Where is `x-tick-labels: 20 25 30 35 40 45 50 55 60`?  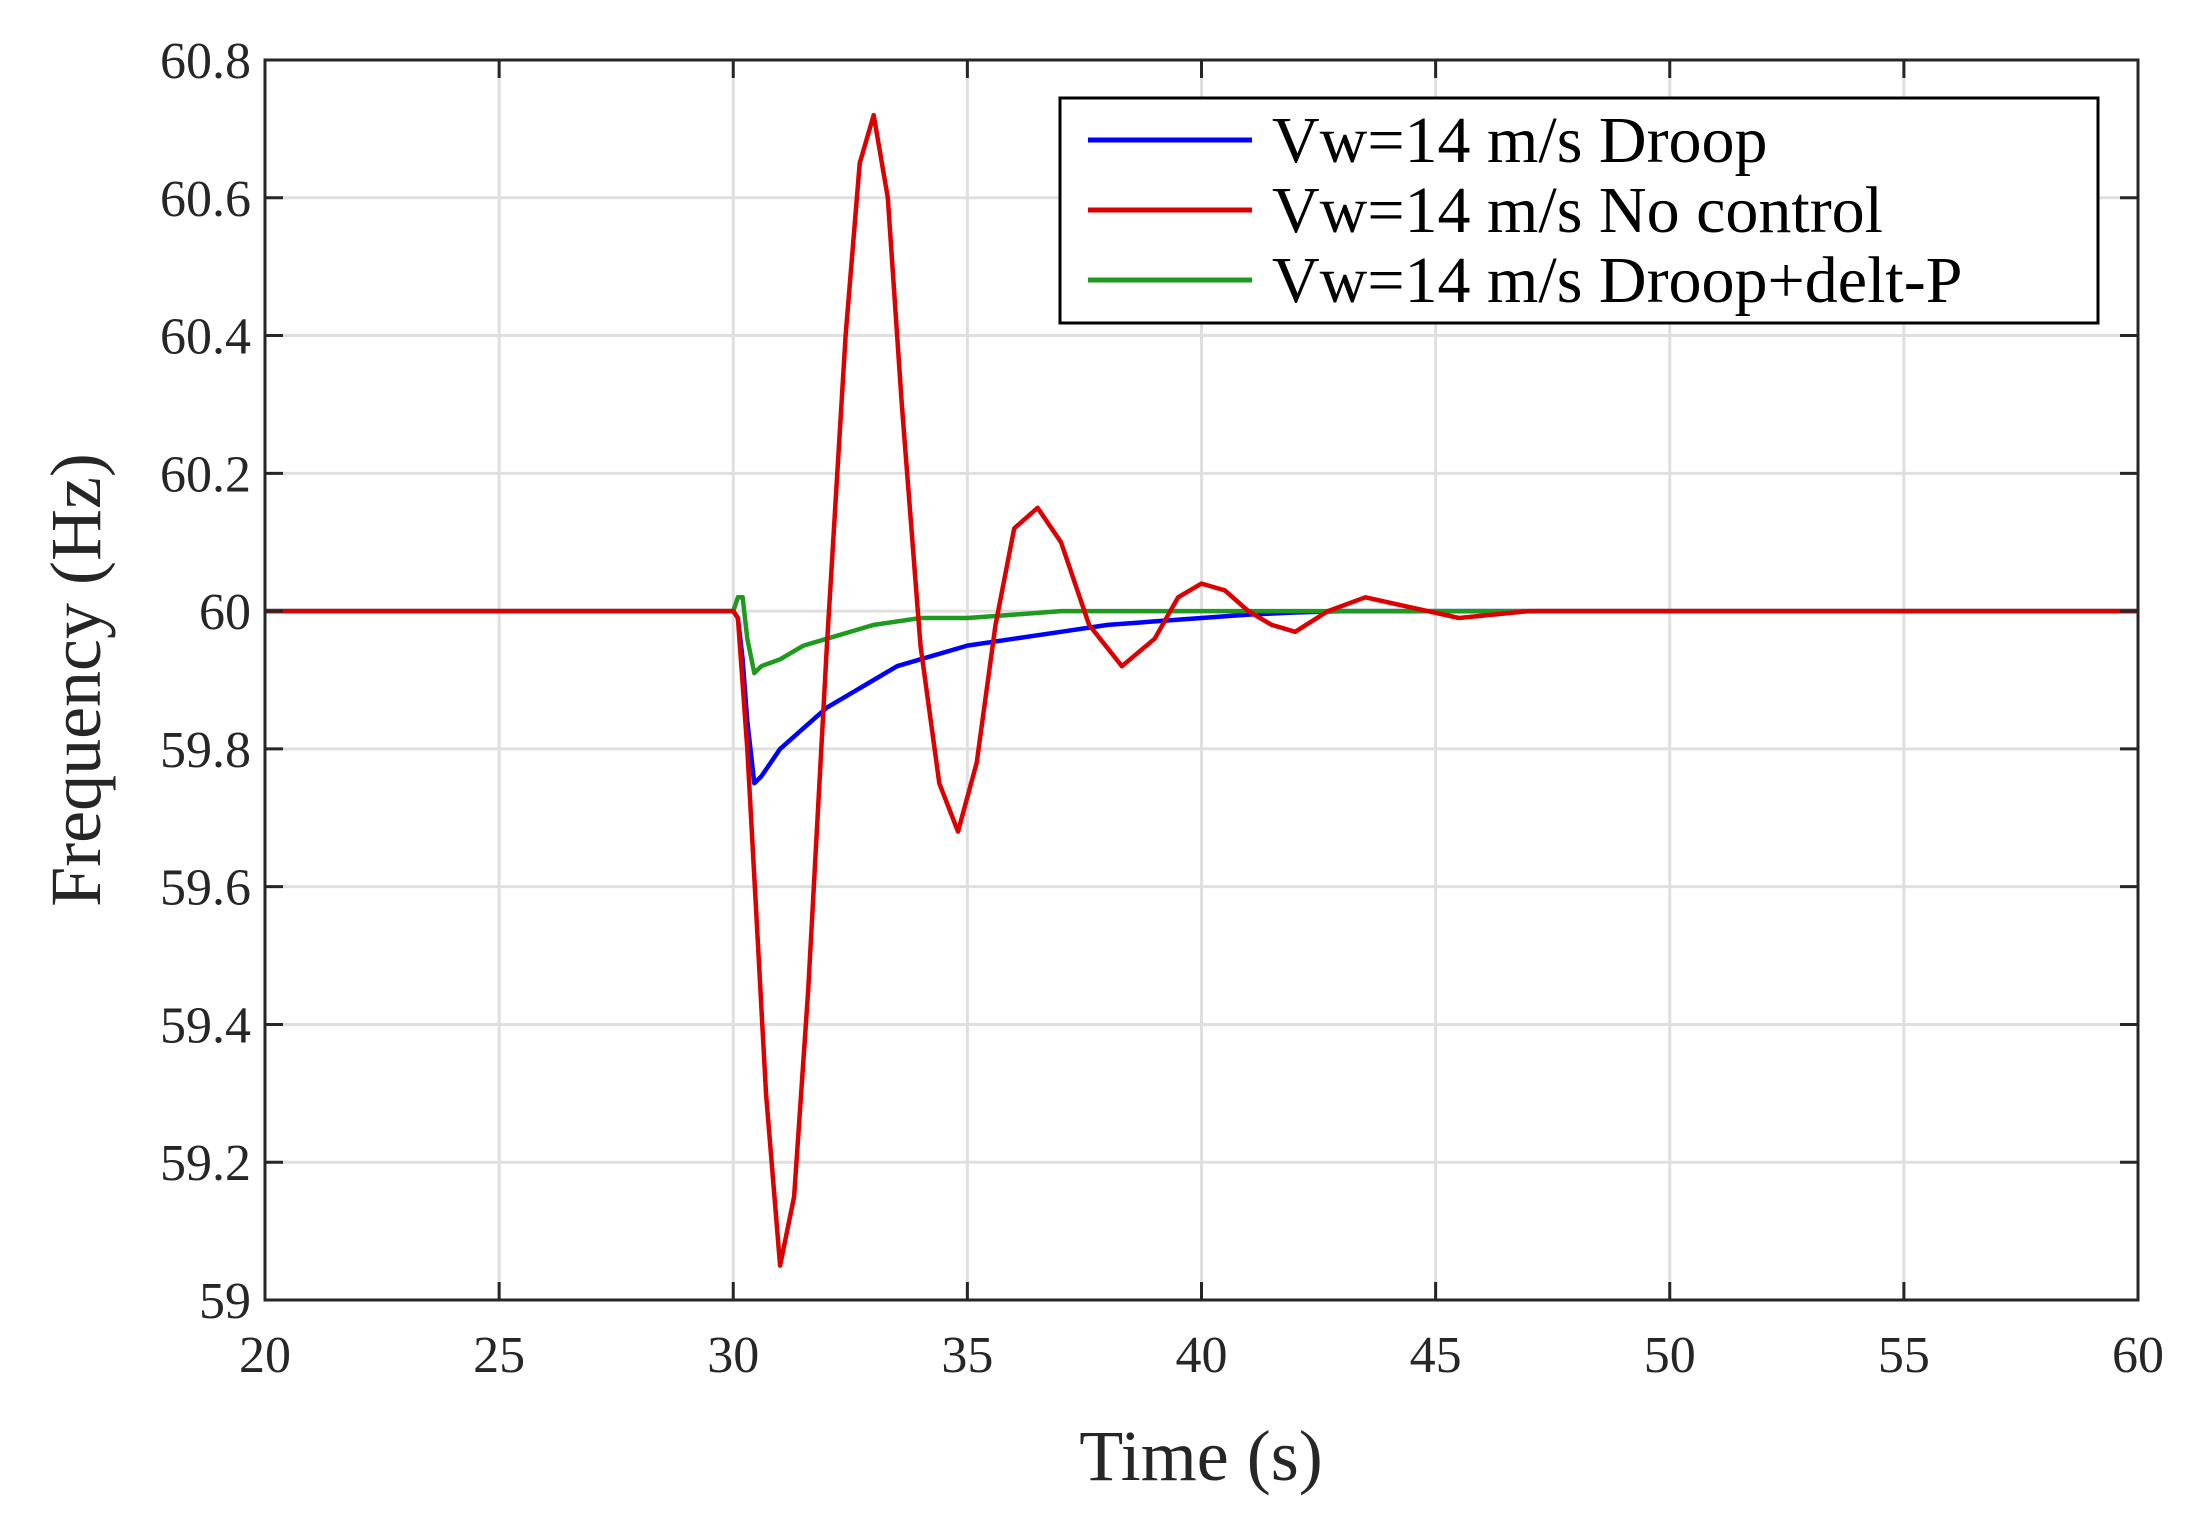
x-tick-labels: 20 25 30 35 40 45 50 55 60 is located at coordinates (1201, 1355).